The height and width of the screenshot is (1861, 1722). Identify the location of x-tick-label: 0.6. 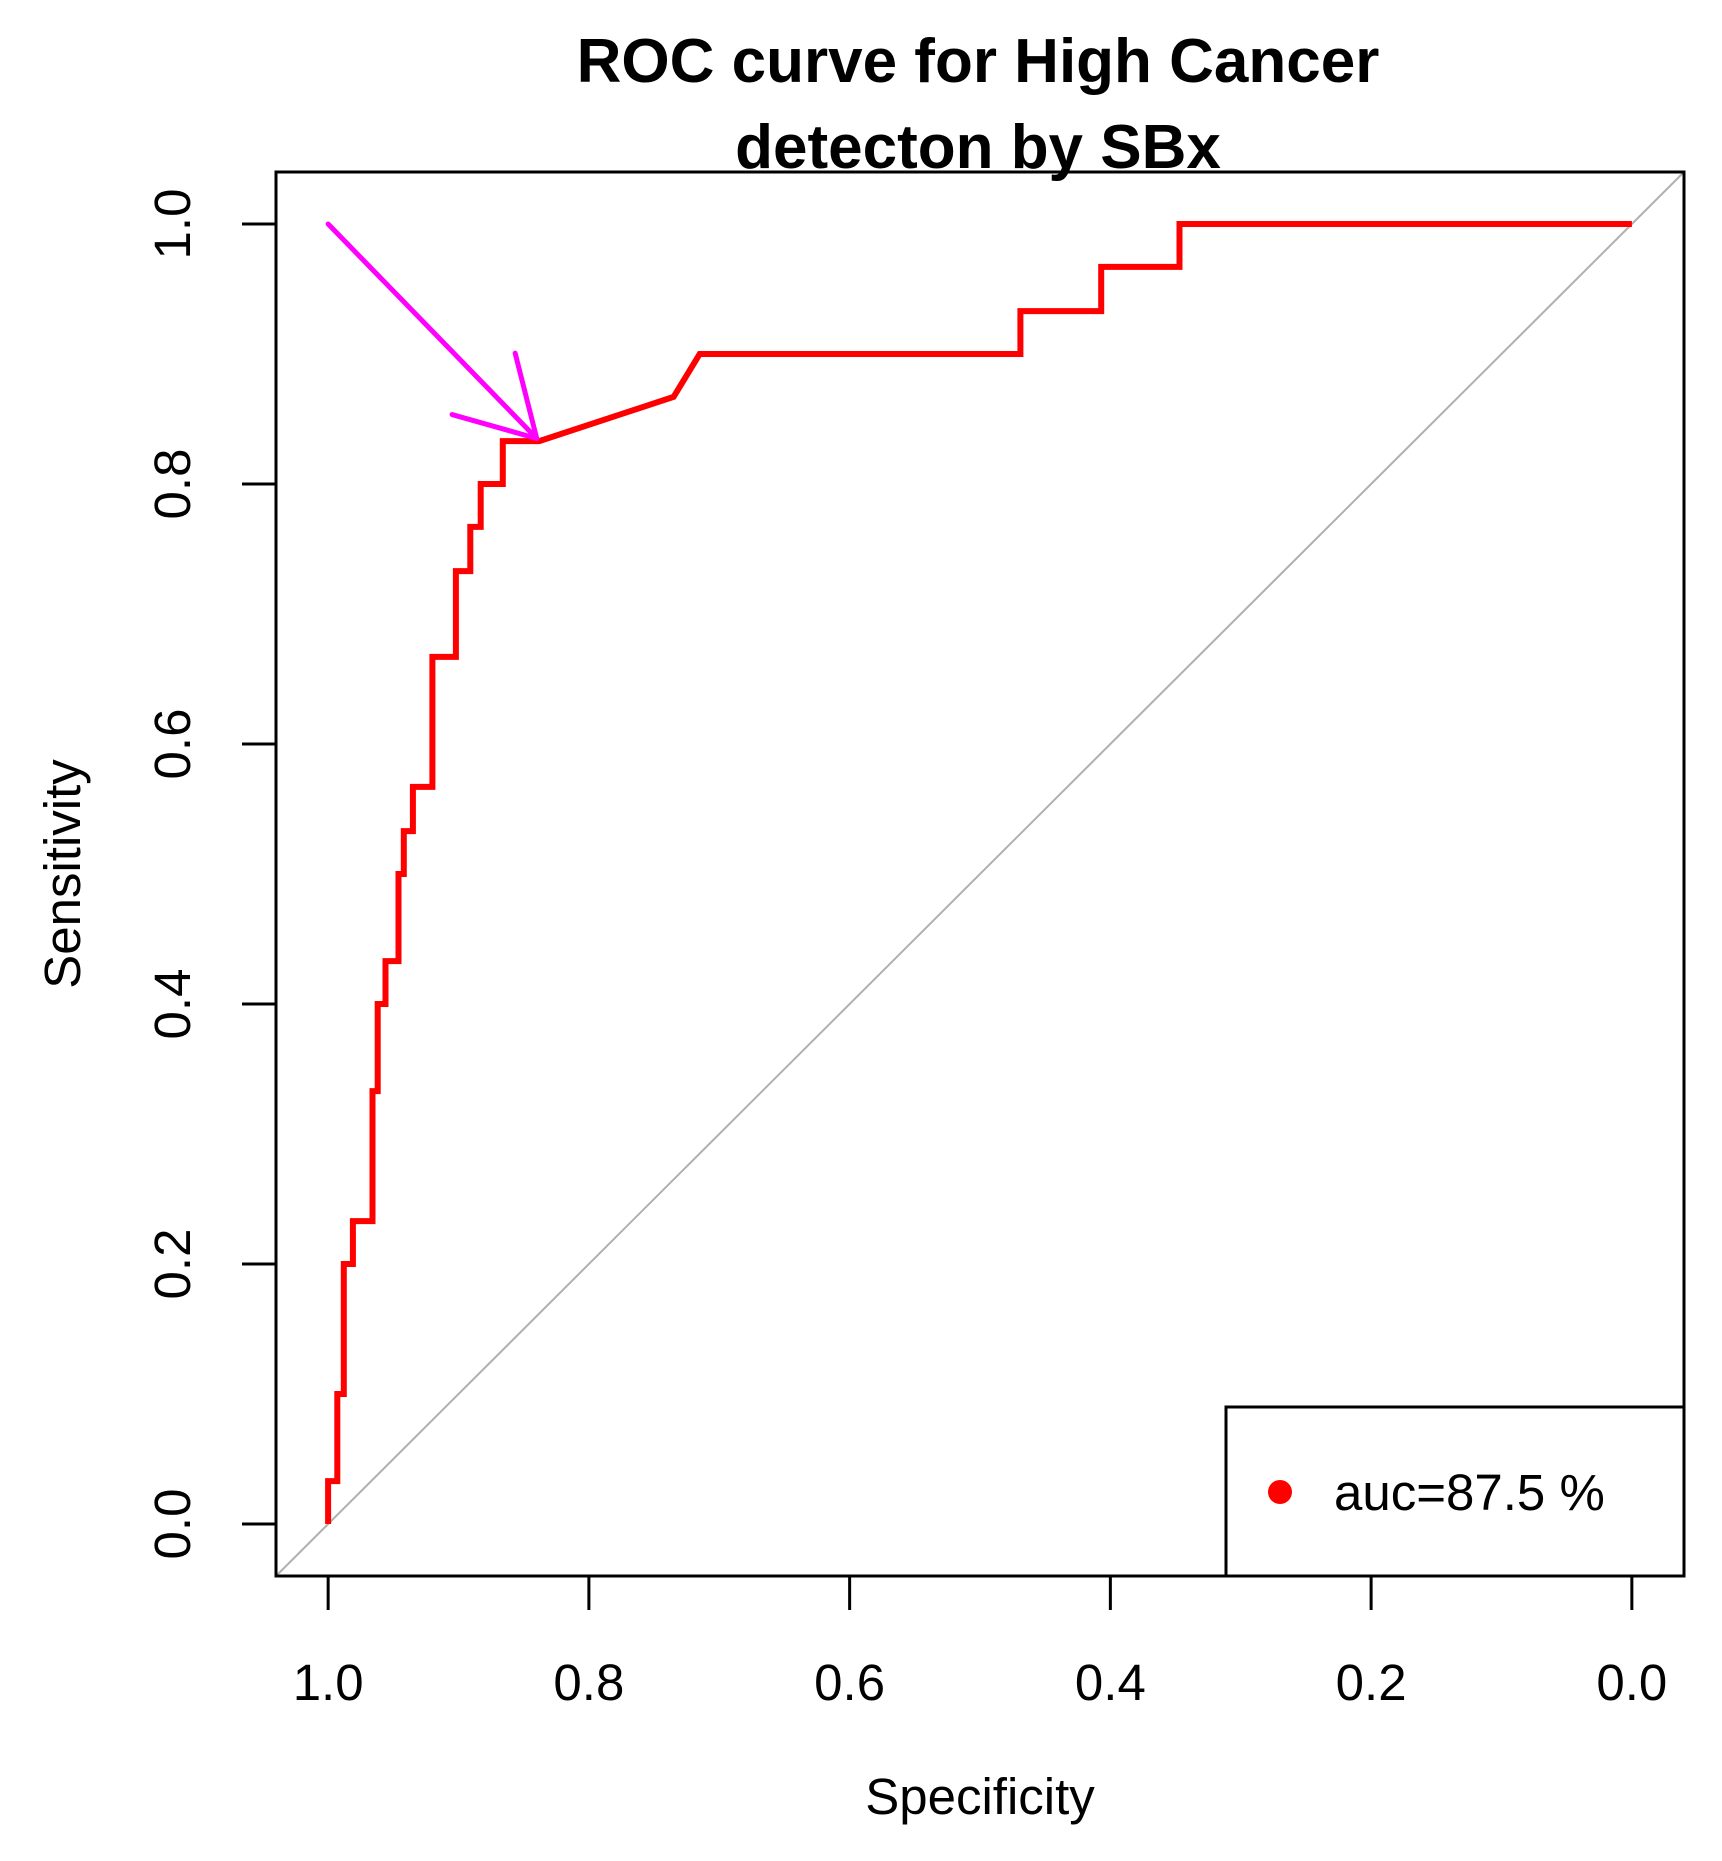
(849, 1682).